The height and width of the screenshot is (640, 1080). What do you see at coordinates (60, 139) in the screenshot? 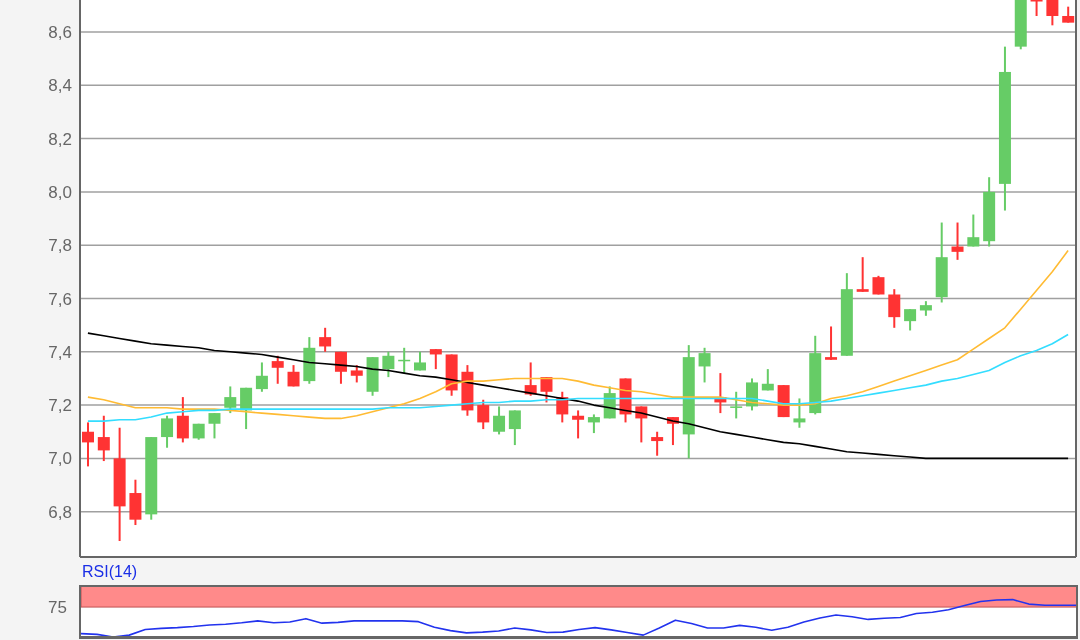
I see `y-tick-label: 8,2` at bounding box center [60, 139].